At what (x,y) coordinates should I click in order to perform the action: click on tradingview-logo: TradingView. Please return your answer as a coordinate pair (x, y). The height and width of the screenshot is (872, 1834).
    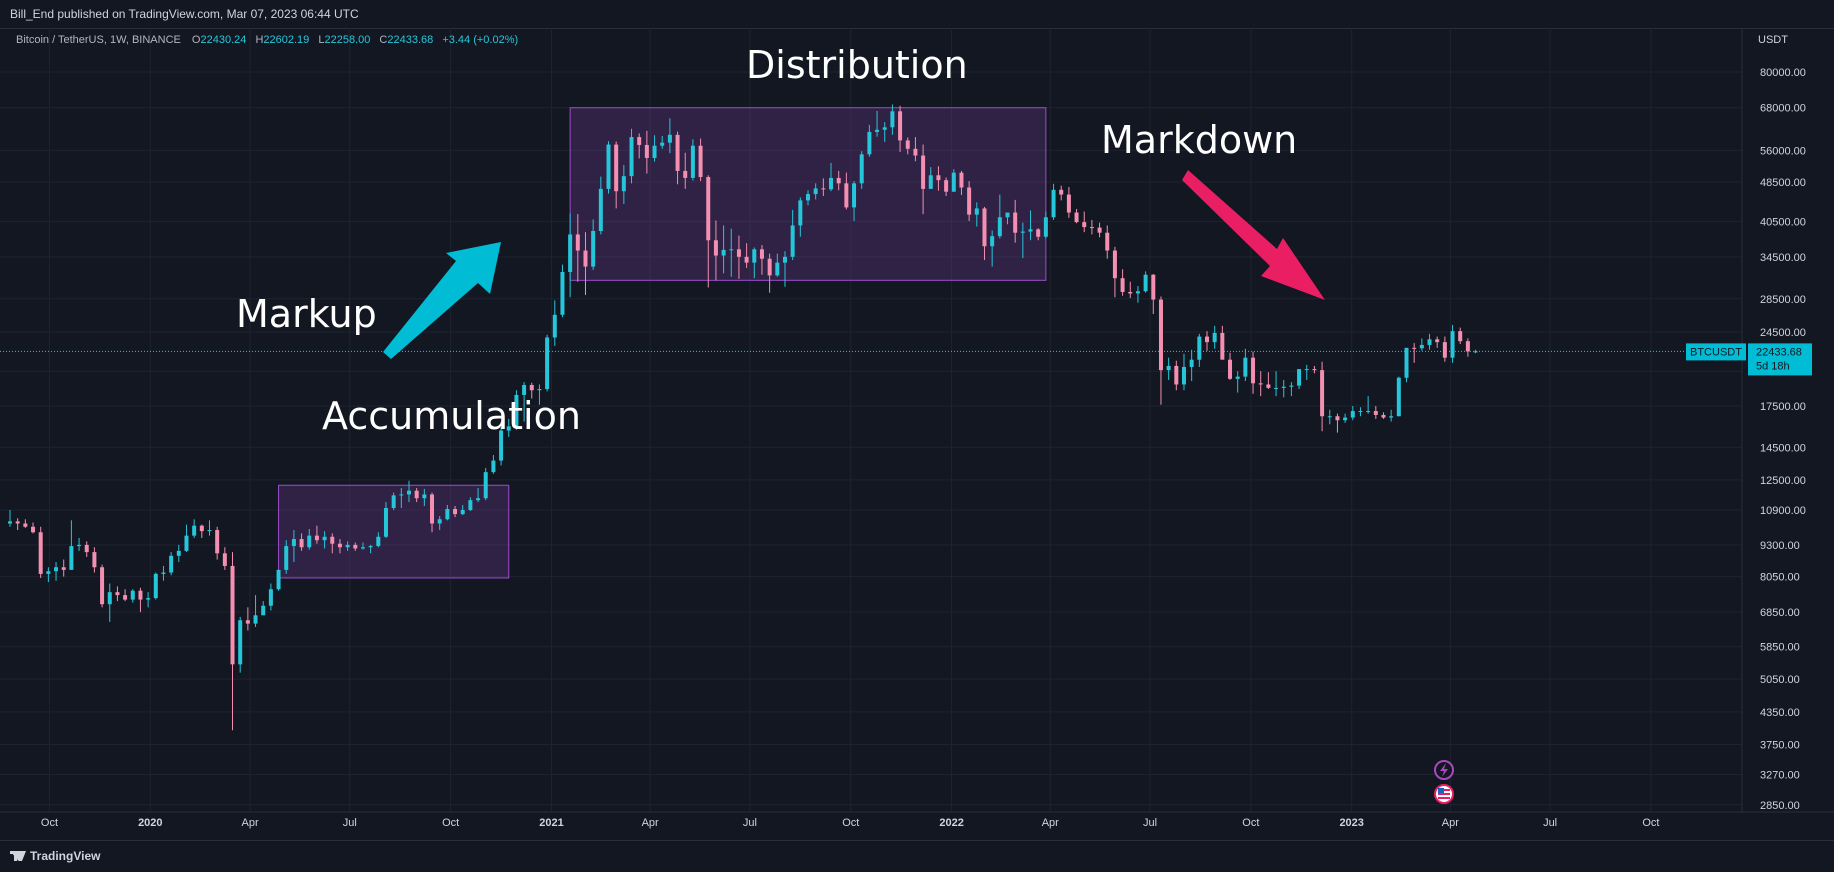
    Looking at the image, I should click on (55, 856).